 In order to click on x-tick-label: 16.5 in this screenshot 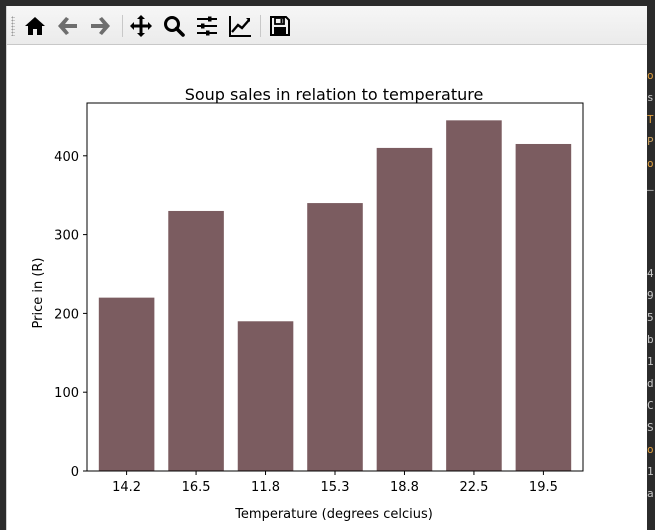, I will do `click(196, 487)`.